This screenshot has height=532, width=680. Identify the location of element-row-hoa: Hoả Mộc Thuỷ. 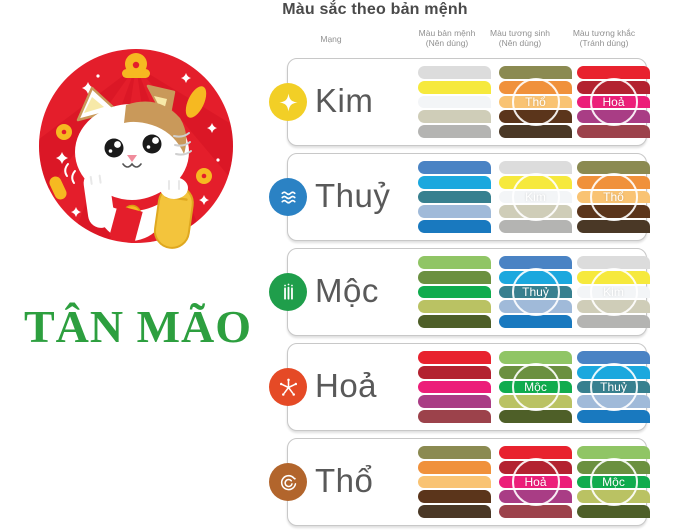
(459, 387).